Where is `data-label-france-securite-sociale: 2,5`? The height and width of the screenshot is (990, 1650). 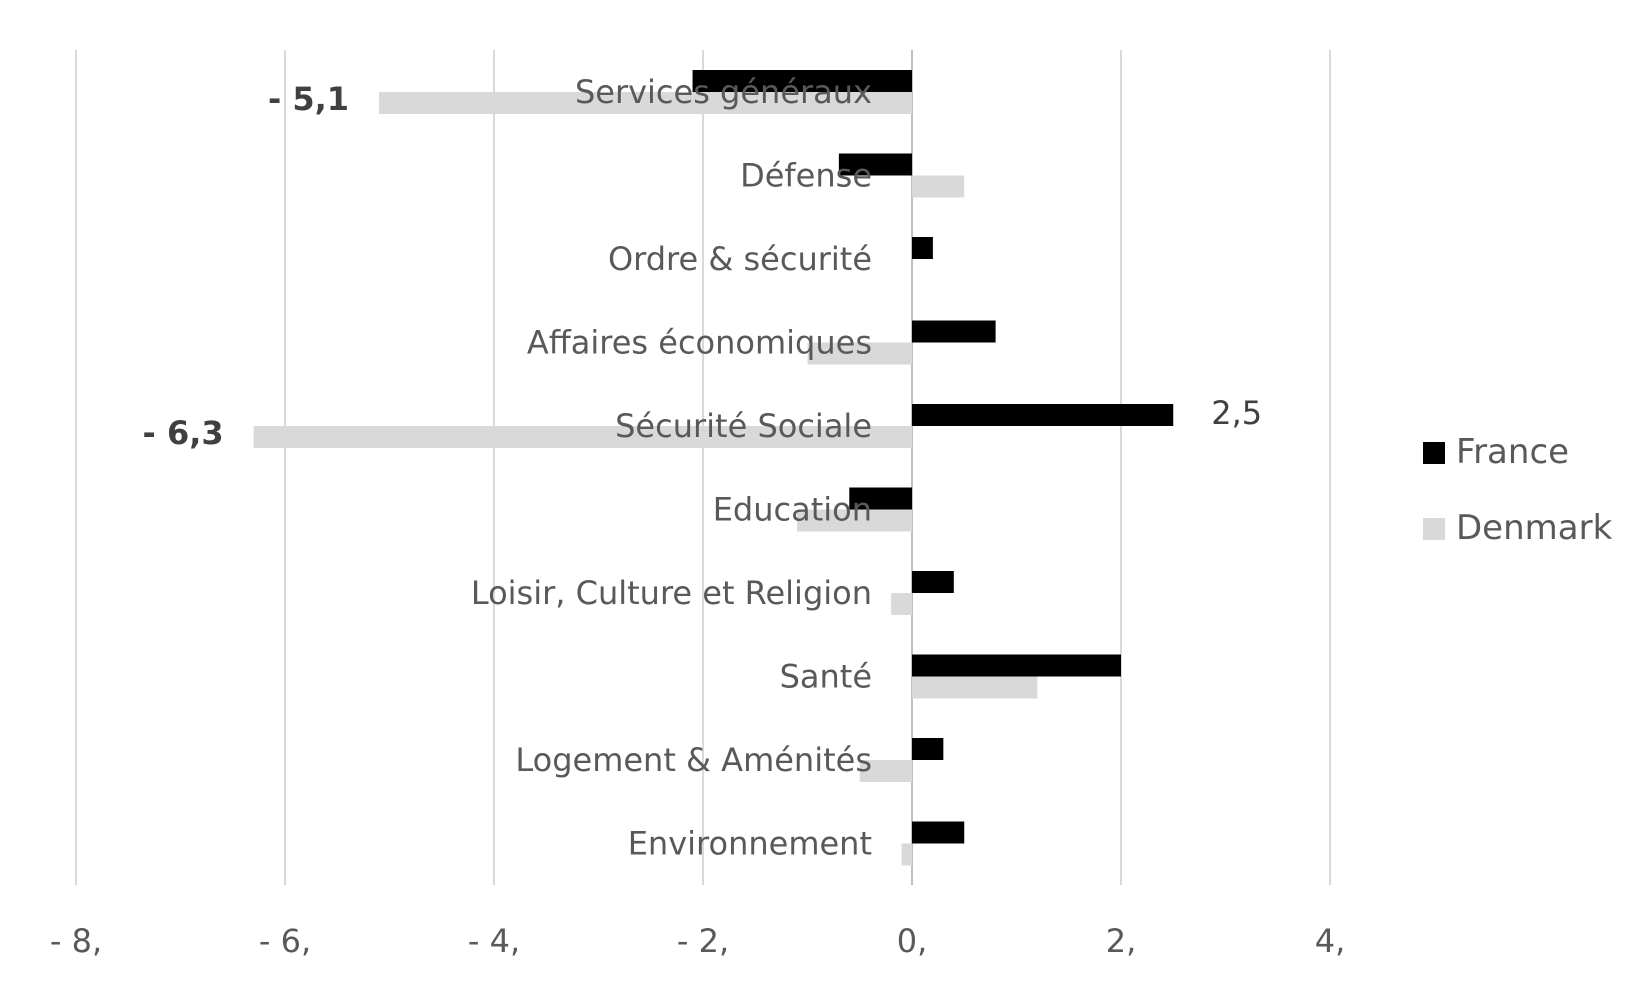 data-label-france-securite-sociale: 2,5 is located at coordinates (1236, 413).